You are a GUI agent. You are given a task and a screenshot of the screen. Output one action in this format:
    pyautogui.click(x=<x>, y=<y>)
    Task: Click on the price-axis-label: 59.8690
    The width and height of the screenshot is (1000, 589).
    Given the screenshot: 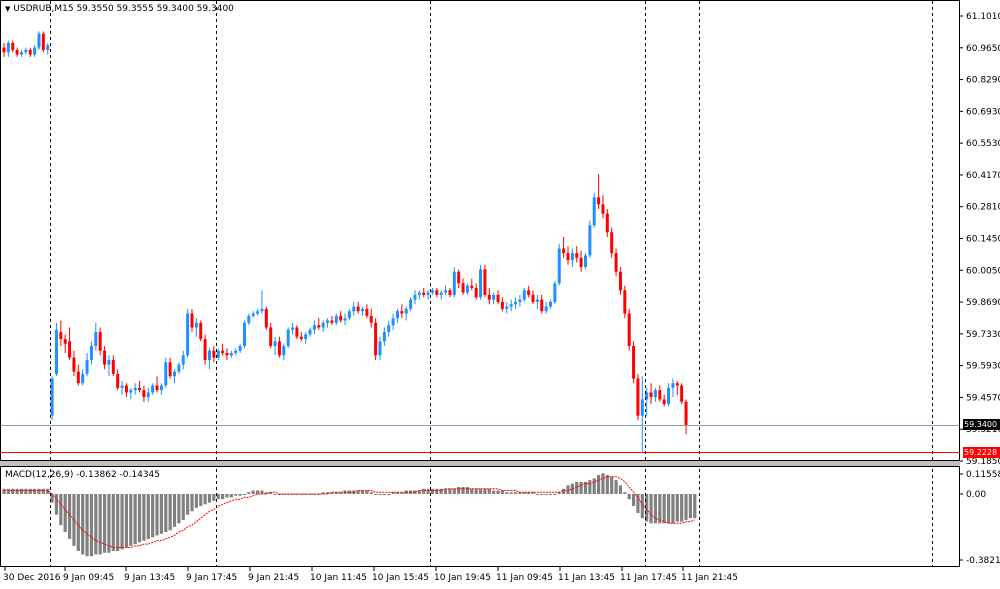 What is the action you would take?
    pyautogui.click(x=983, y=303)
    